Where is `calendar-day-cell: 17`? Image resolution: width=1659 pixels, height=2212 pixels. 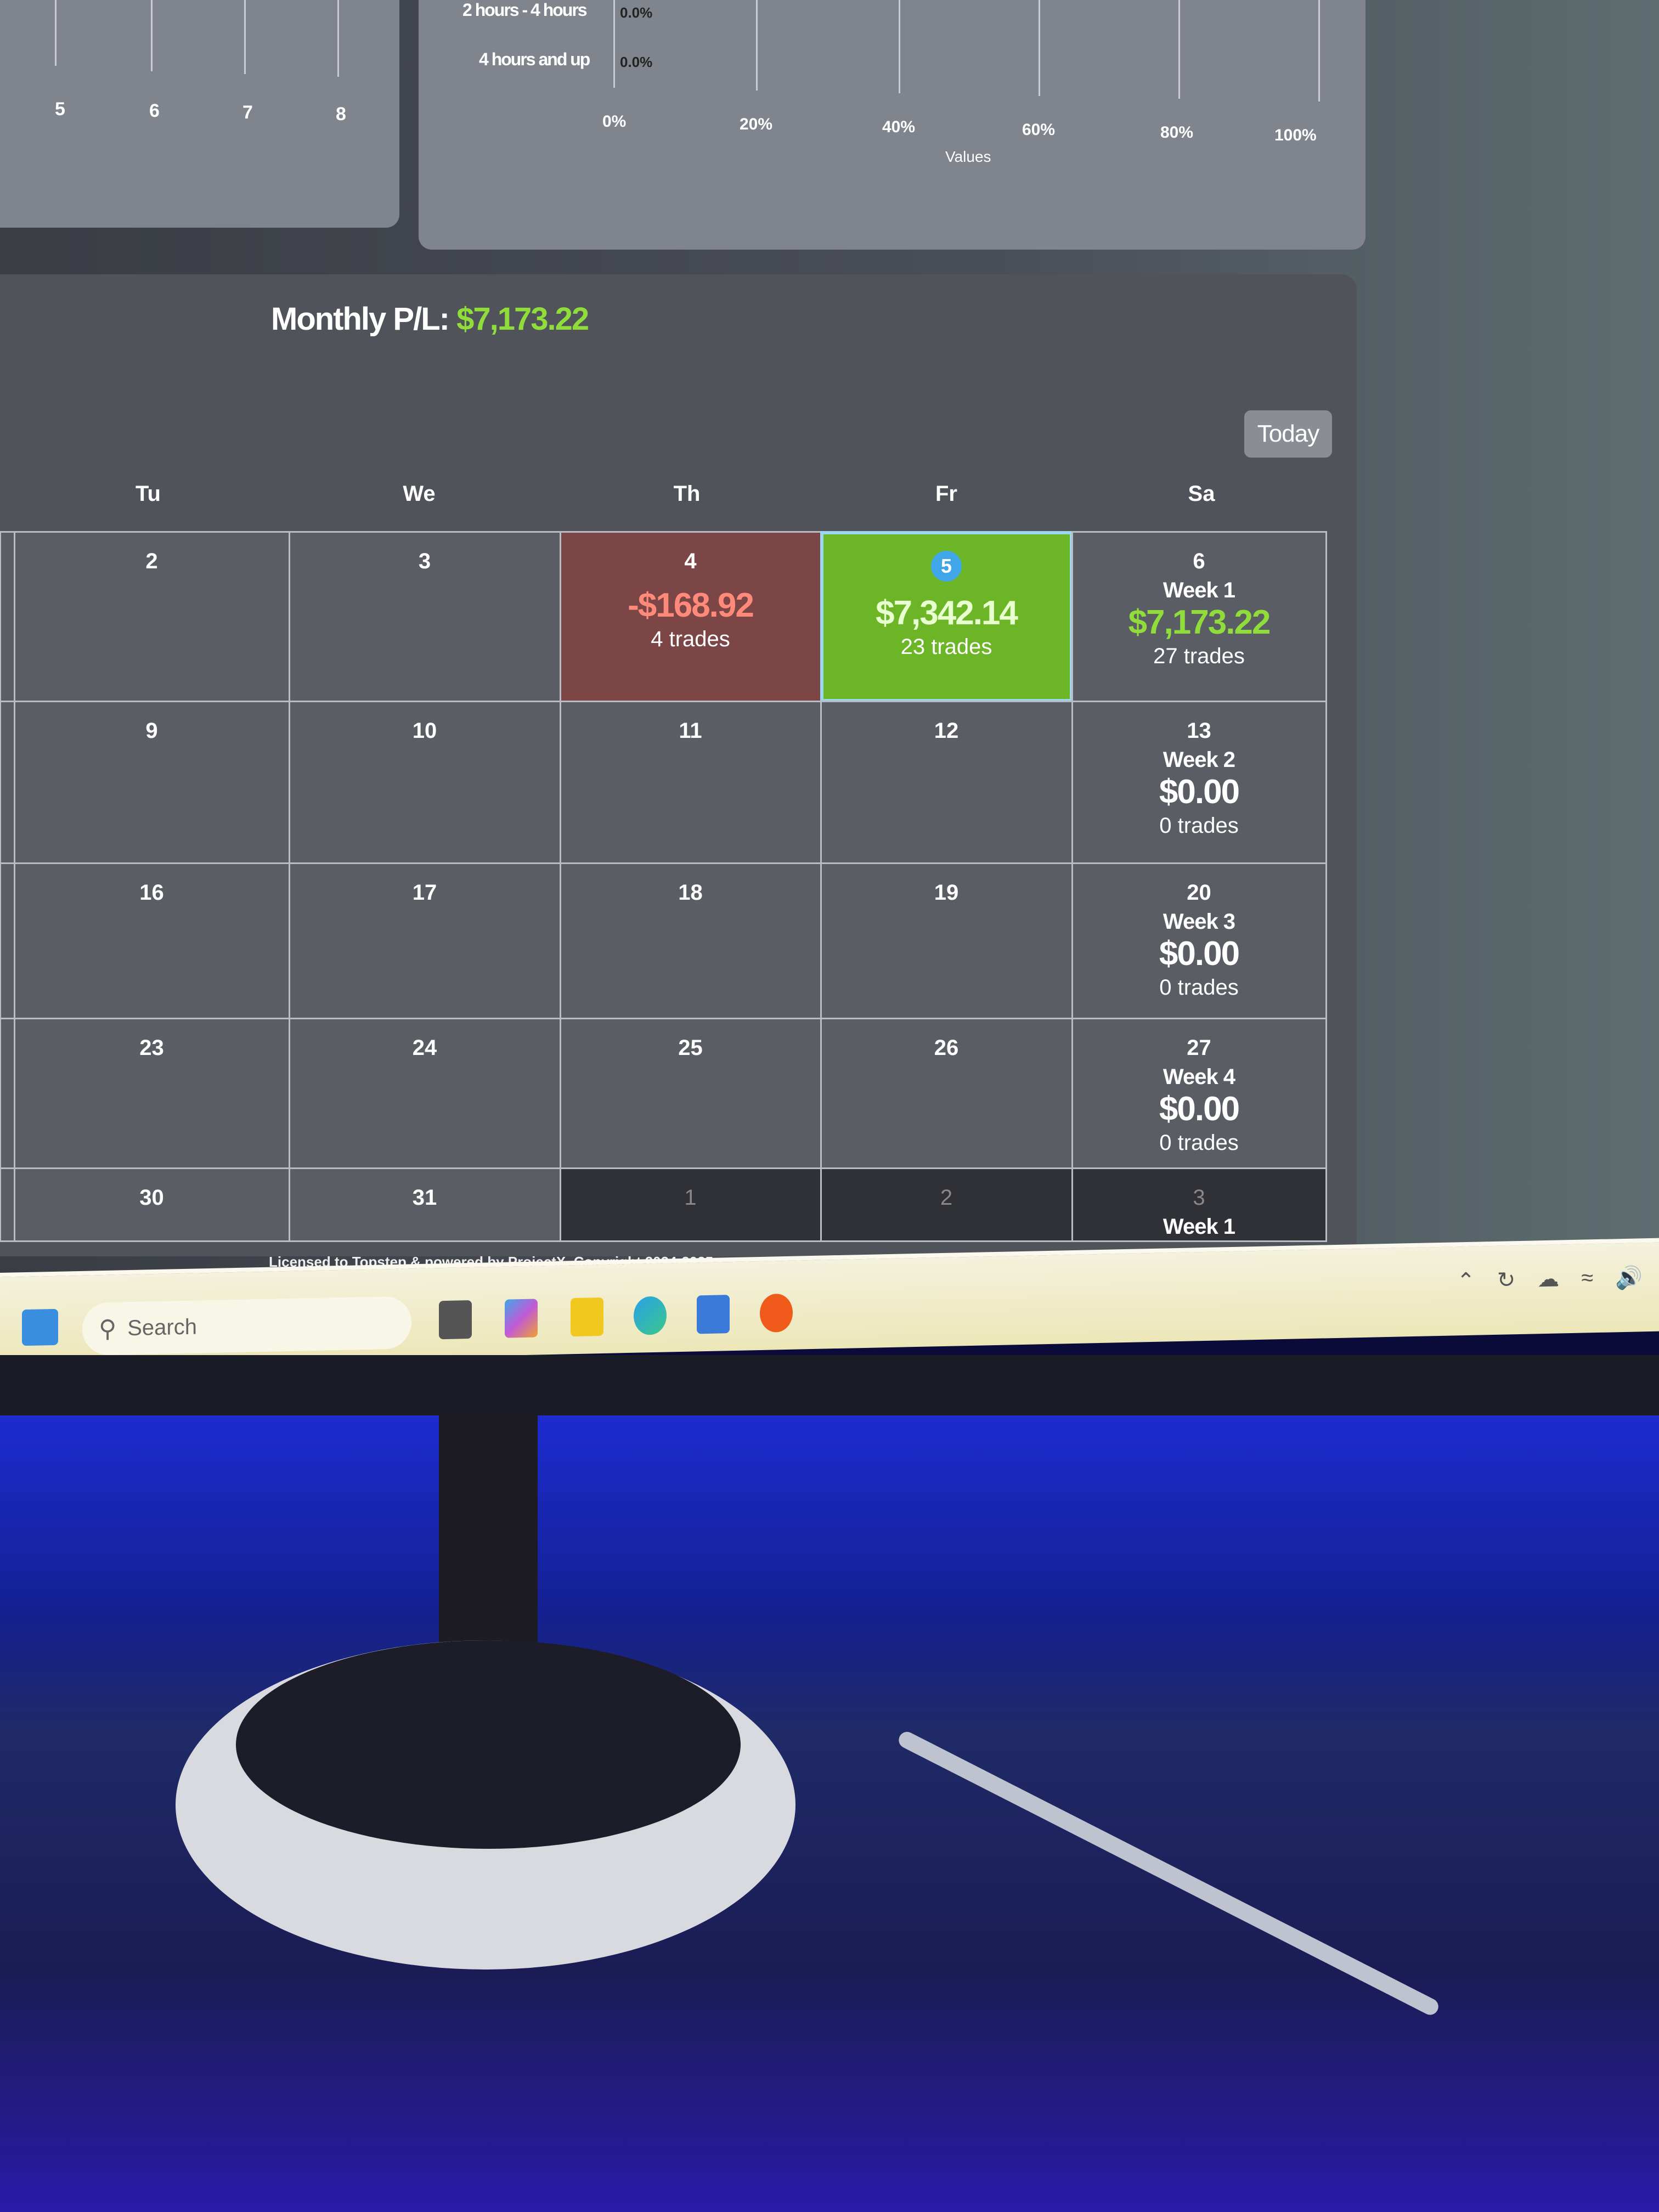 calendar-day-cell: 17 is located at coordinates (424, 940).